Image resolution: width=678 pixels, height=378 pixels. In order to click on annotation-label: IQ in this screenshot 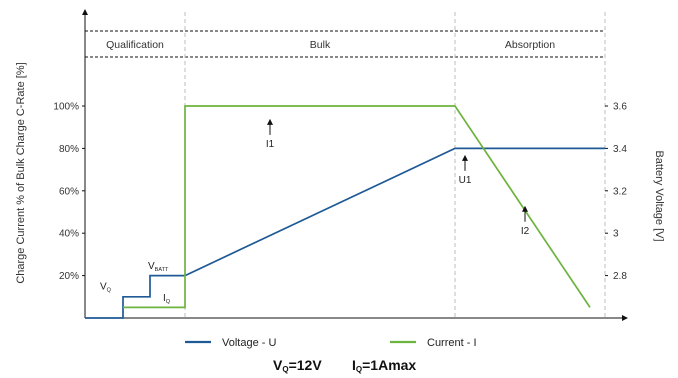, I will do `click(167, 299)`.